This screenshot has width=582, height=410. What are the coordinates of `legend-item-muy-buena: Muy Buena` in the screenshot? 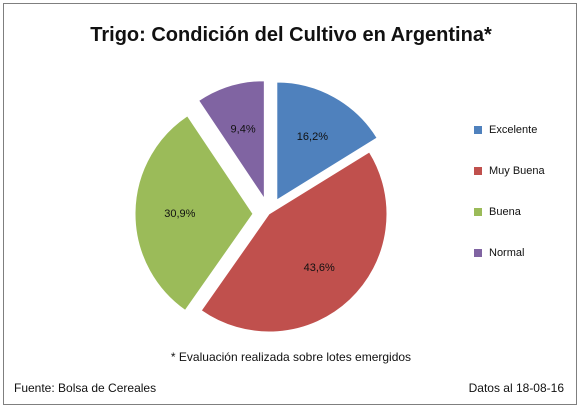 It's located at (509, 171).